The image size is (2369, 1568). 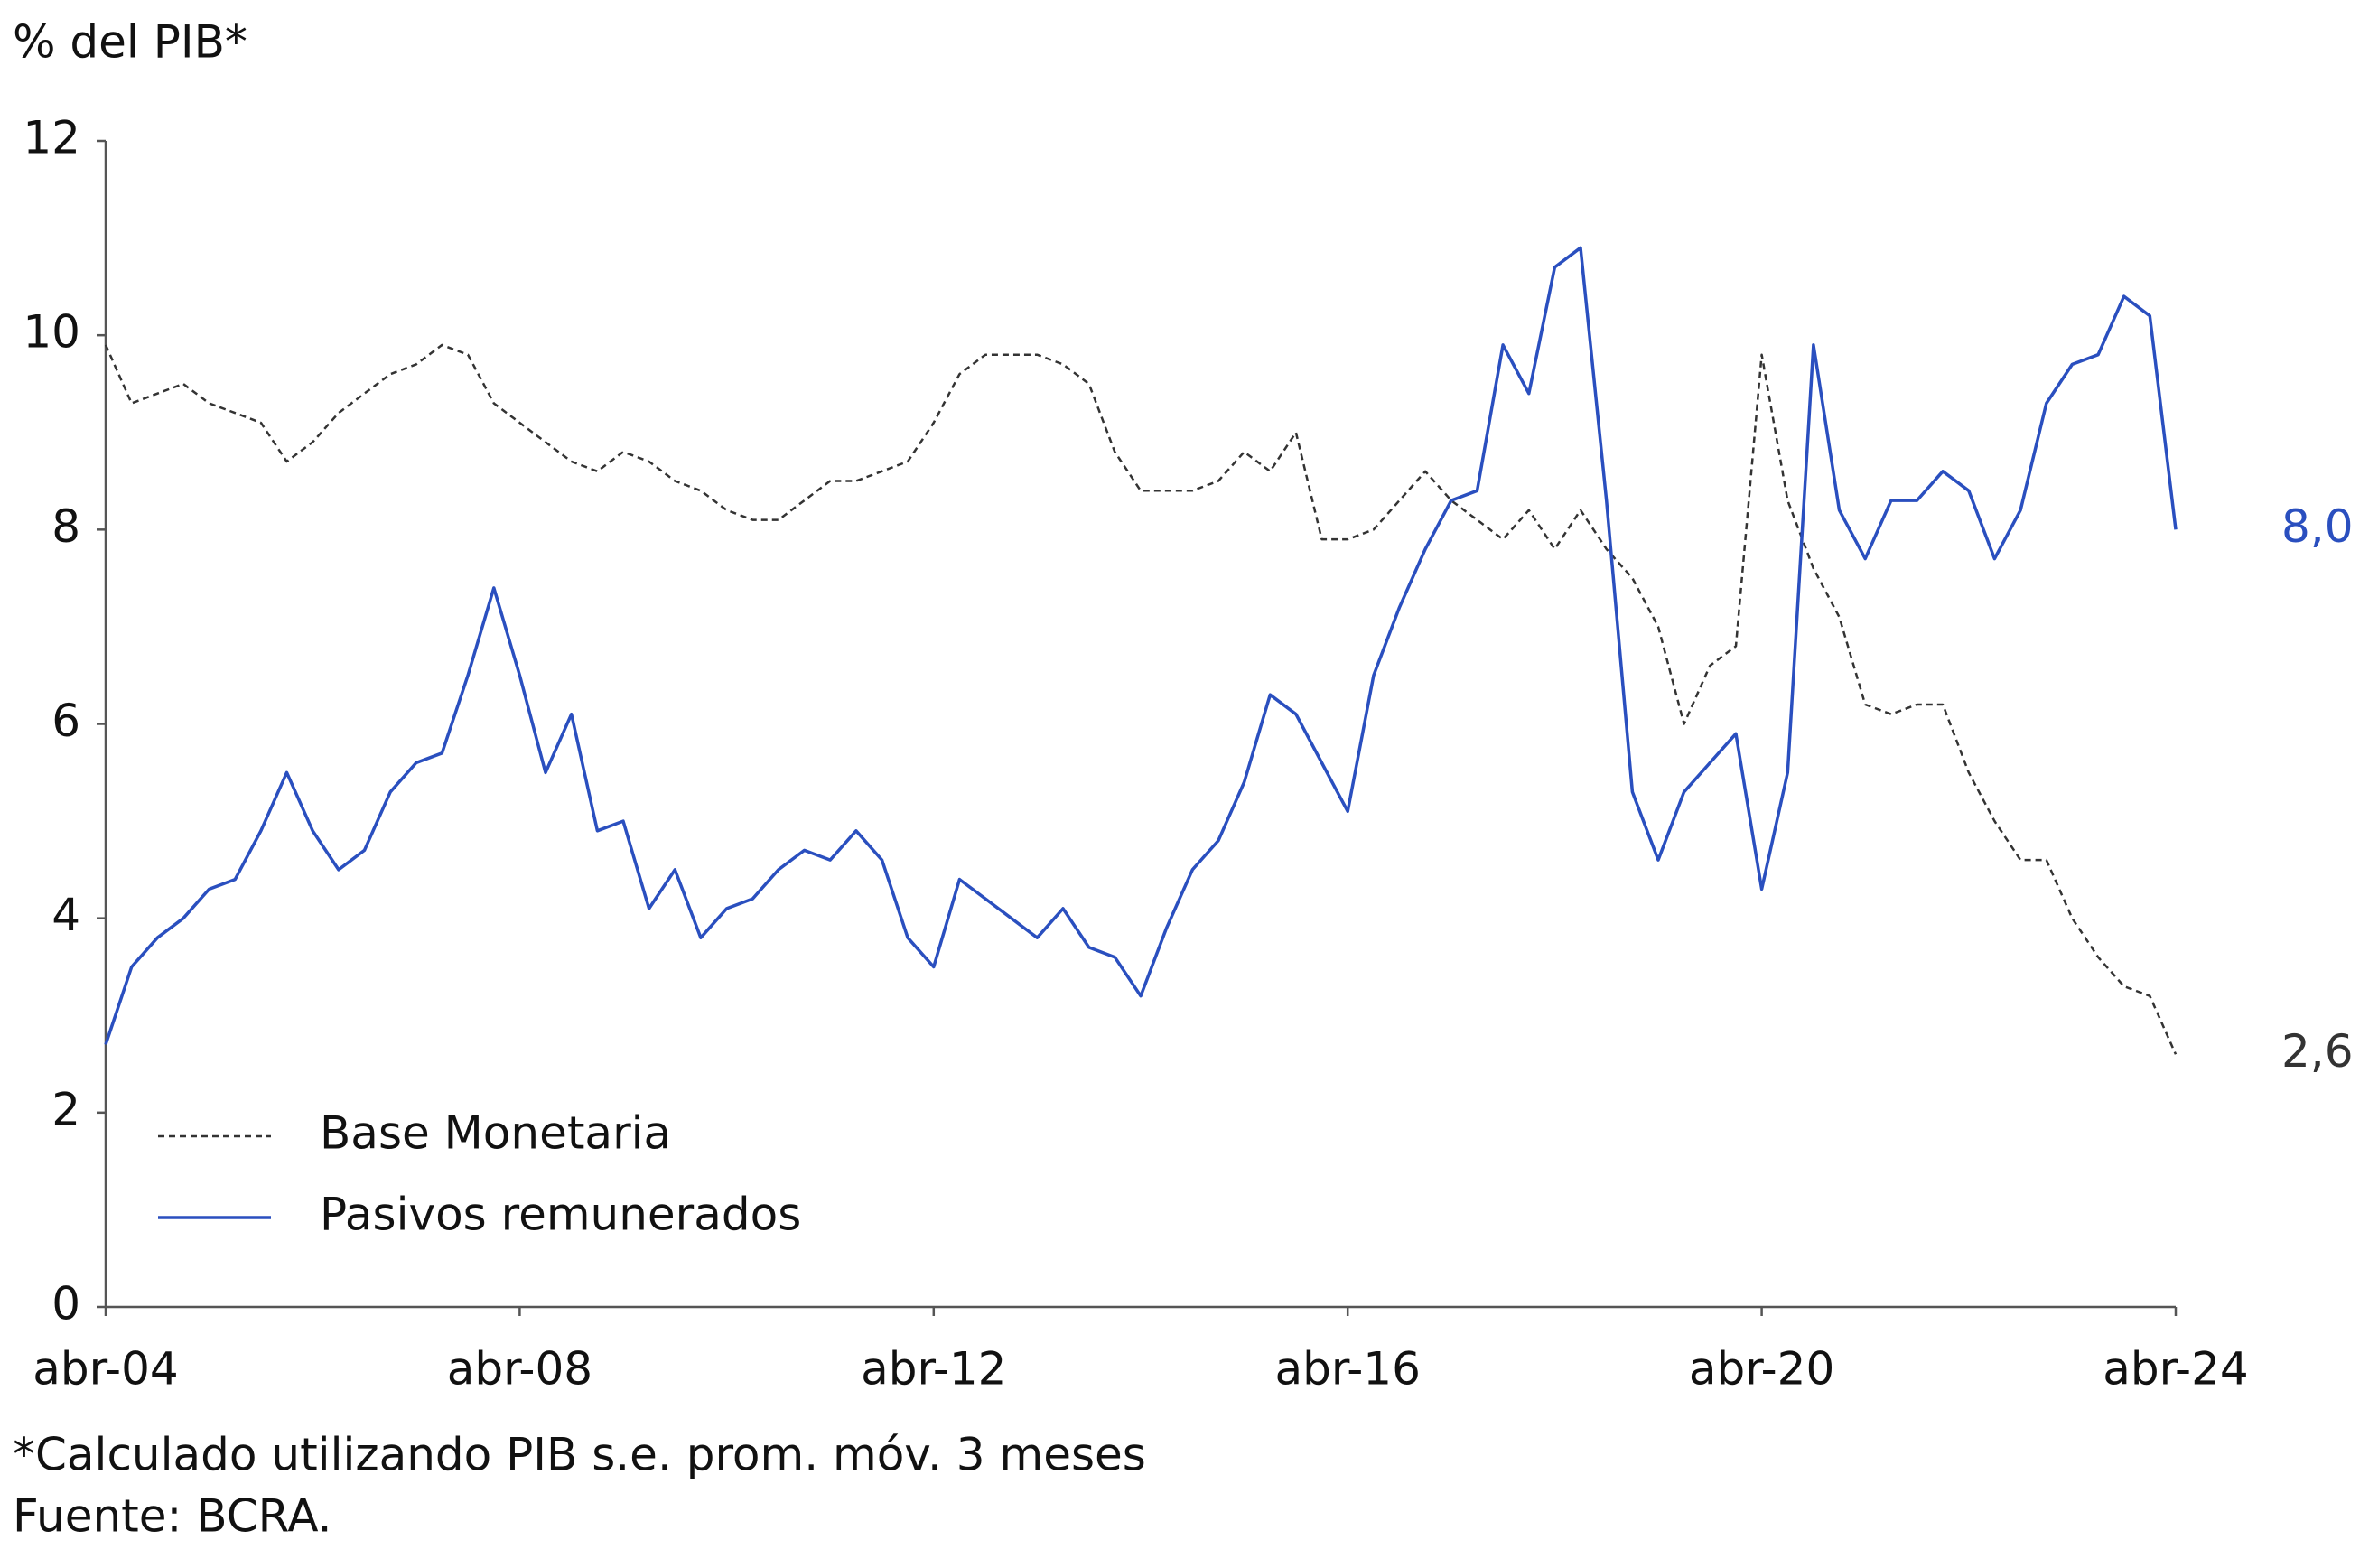 I want to click on x-tick-label: abr-12, so click(x=933, y=1369).